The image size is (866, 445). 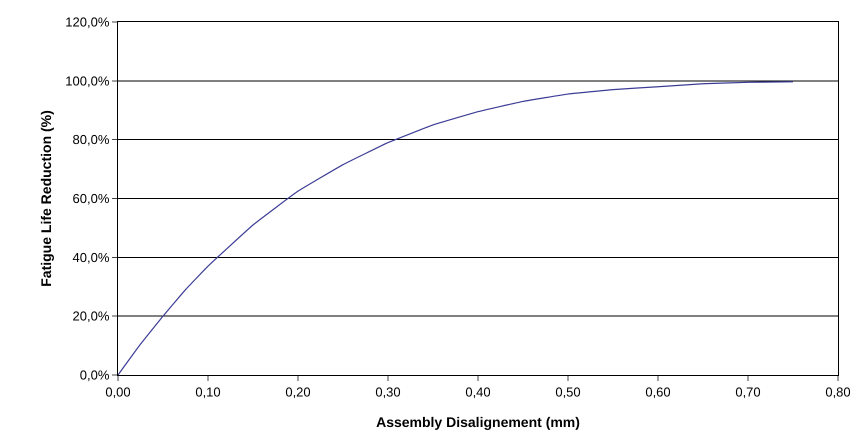 What do you see at coordinates (91, 257) in the screenshot?
I see `y-tick-label: 40,0%` at bounding box center [91, 257].